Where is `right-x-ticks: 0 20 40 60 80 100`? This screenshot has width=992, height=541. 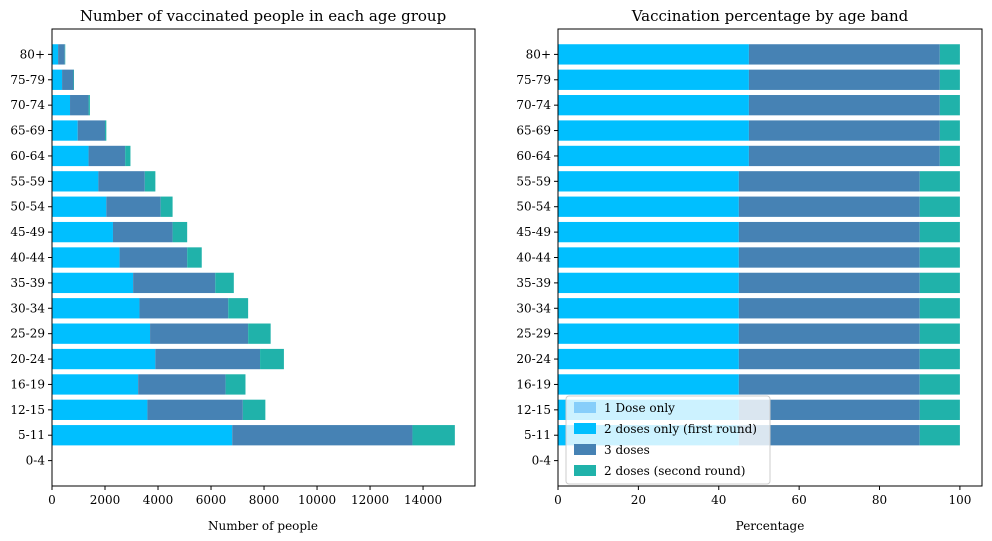
right-x-ticks: 0 20 40 60 80 100 is located at coordinates (762, 496).